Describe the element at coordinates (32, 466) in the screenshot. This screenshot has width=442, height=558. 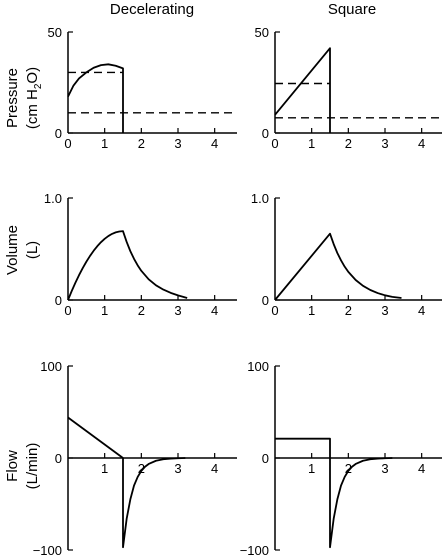
I see `row-label-flow-unit: (L/min)` at that location.